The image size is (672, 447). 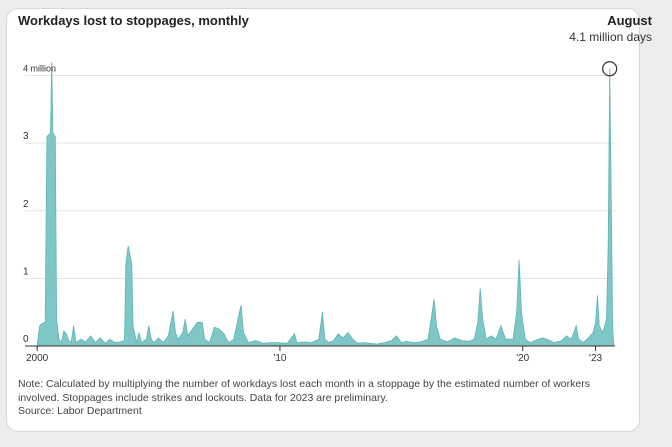 I want to click on y-tick-label-3: 3, so click(x=26, y=136).